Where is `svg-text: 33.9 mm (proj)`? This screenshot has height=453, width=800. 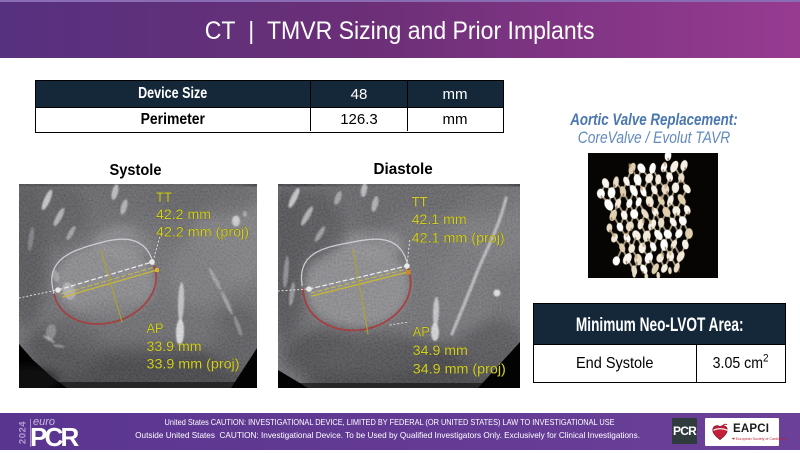 svg-text: 33.9 mm (proj) is located at coordinates (193, 364).